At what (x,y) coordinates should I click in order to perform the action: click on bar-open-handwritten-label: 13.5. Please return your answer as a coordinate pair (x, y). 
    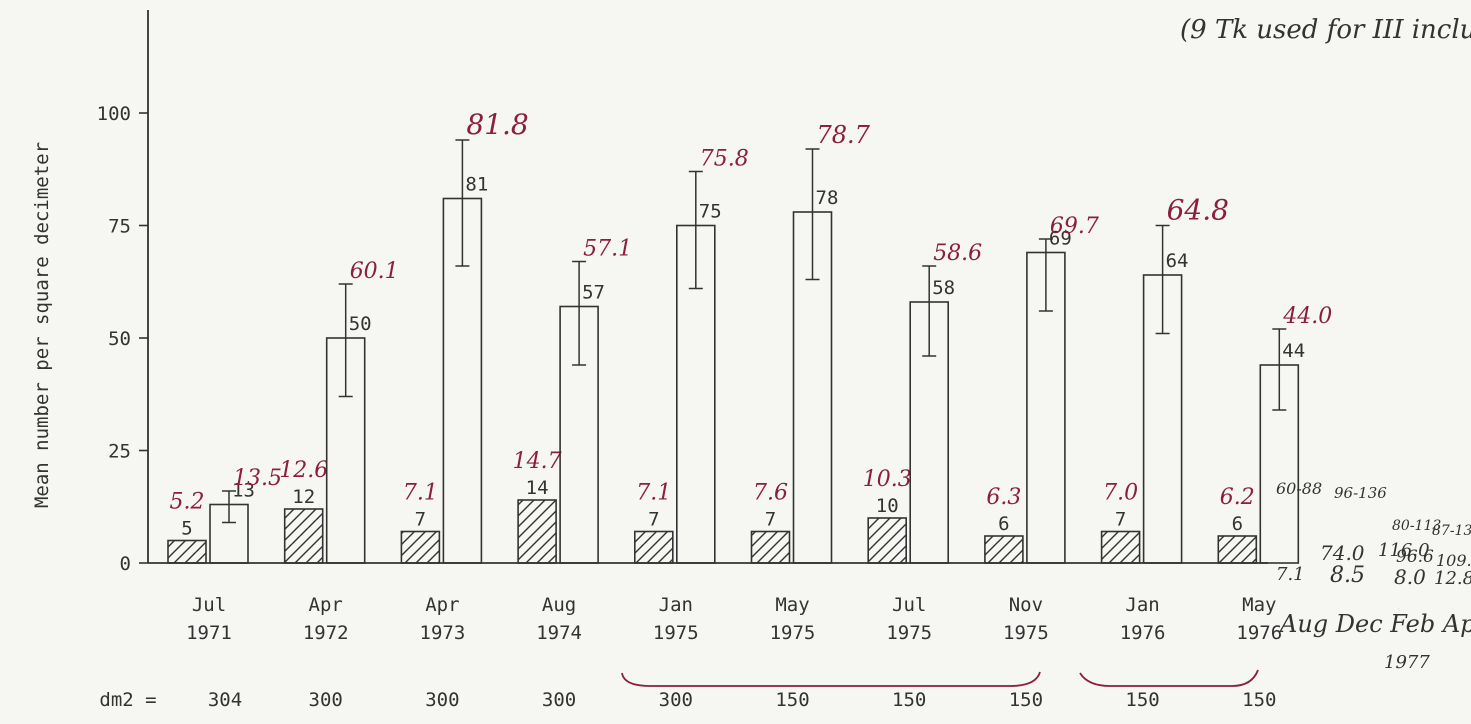
    Looking at the image, I should click on (257, 478).